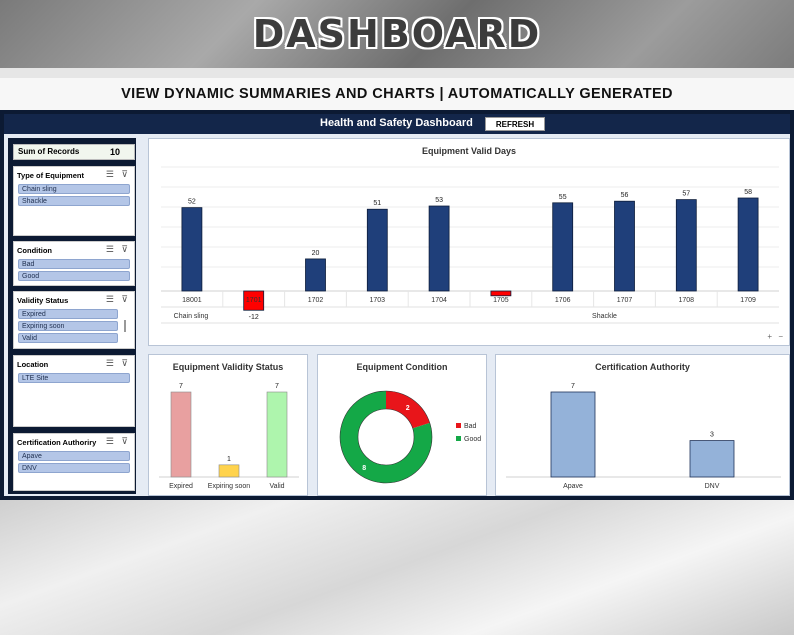  What do you see at coordinates (68, 338) in the screenshot?
I see `slicer-item-valid: Valid` at bounding box center [68, 338].